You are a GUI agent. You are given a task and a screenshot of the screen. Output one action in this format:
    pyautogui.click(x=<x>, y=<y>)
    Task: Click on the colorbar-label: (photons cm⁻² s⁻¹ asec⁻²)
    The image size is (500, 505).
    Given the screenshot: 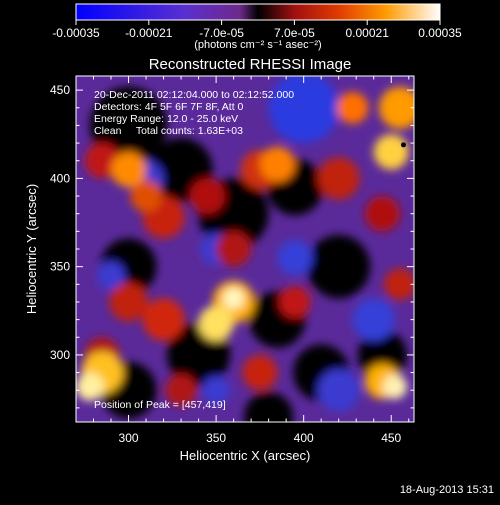 What is the action you would take?
    pyautogui.click(x=257, y=45)
    